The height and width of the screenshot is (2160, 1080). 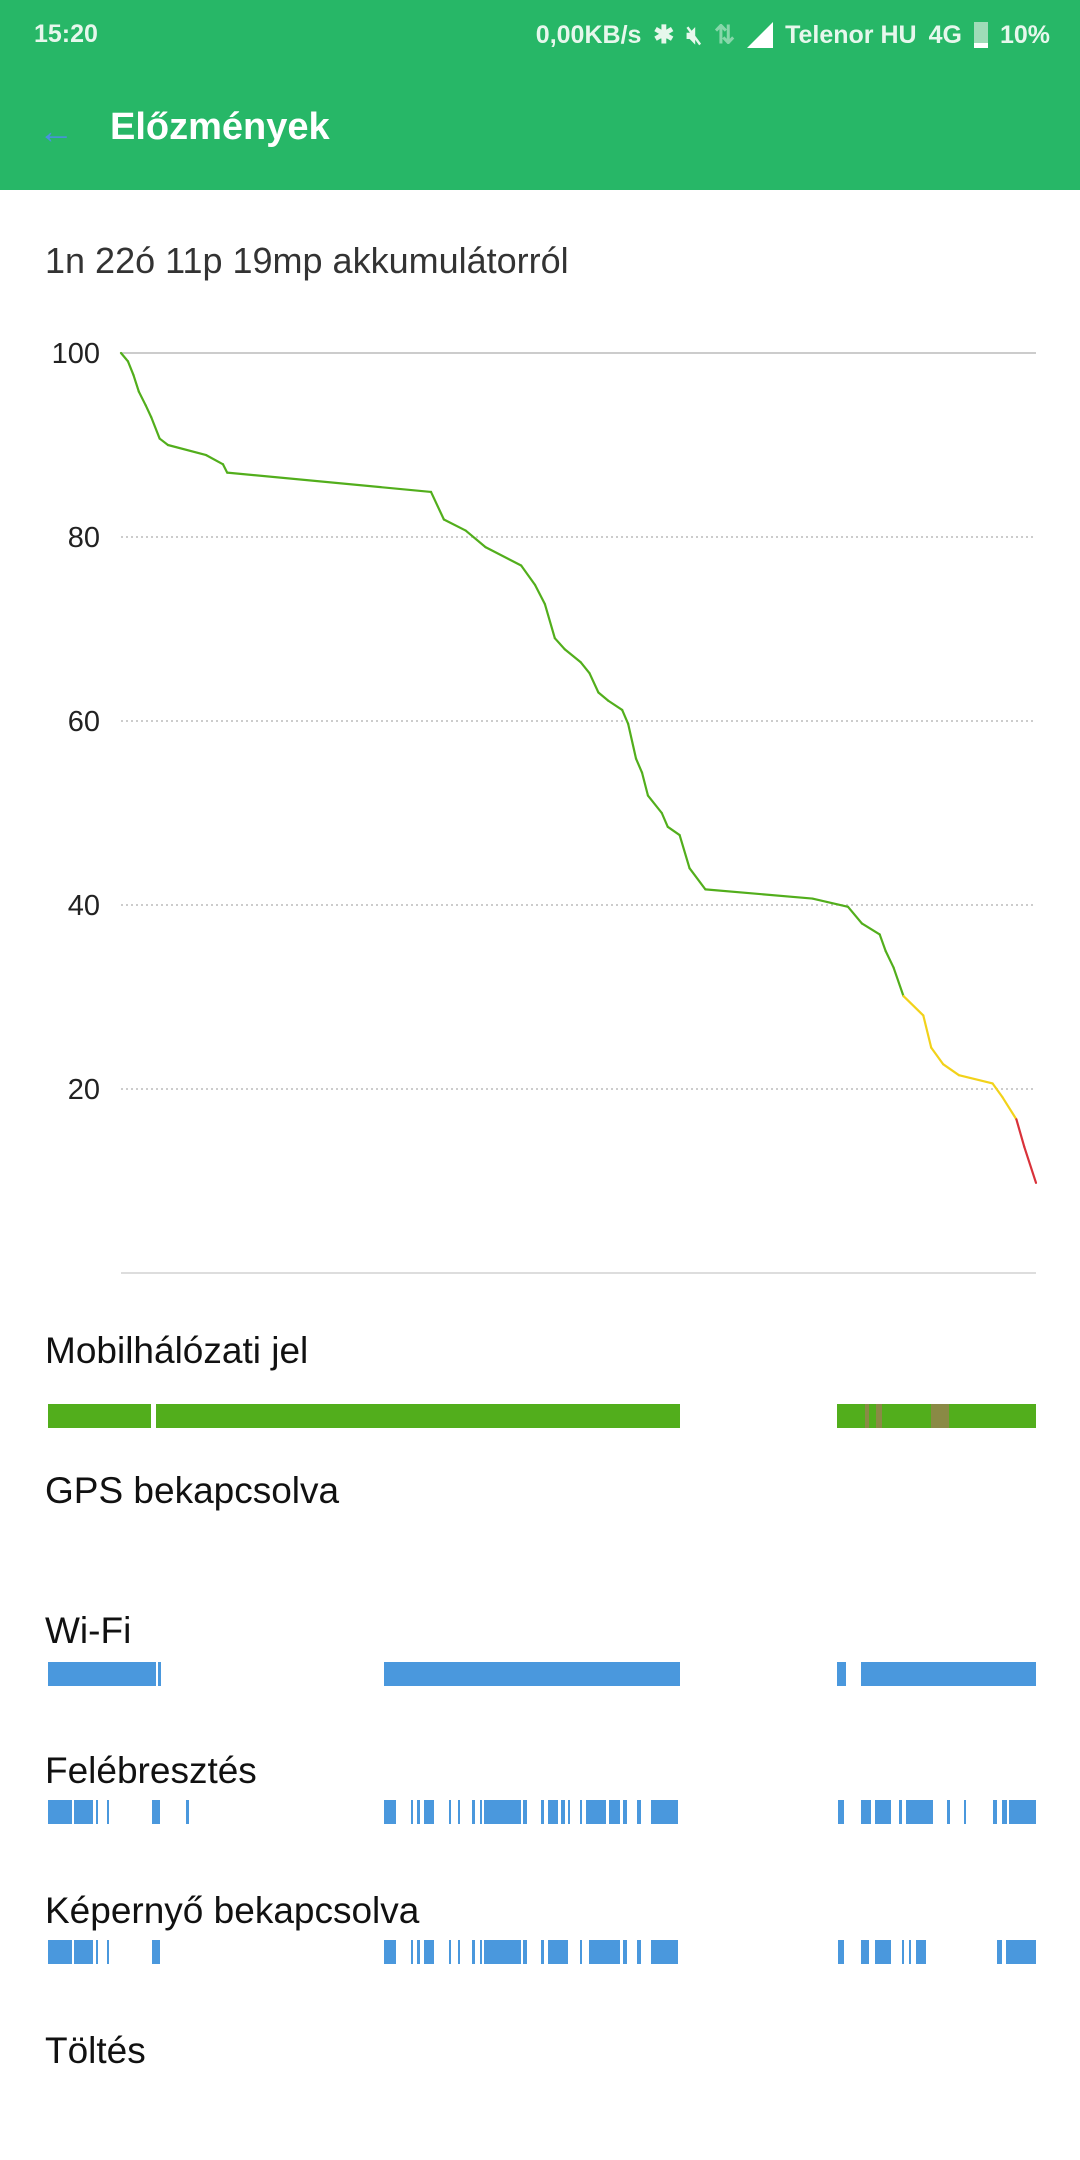 I want to click on row-label: Mobilhálózati jel, so click(x=177, y=1350).